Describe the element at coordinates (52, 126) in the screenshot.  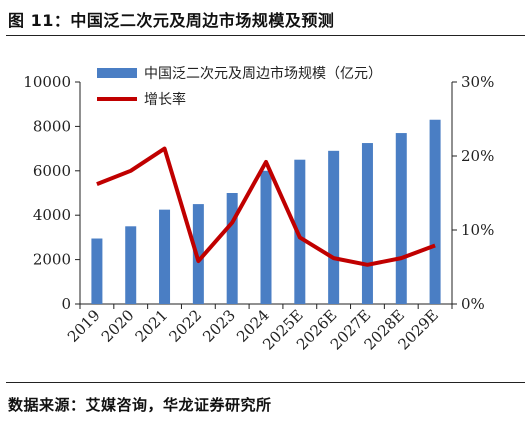
I see `left-tick-label: 8000` at that location.